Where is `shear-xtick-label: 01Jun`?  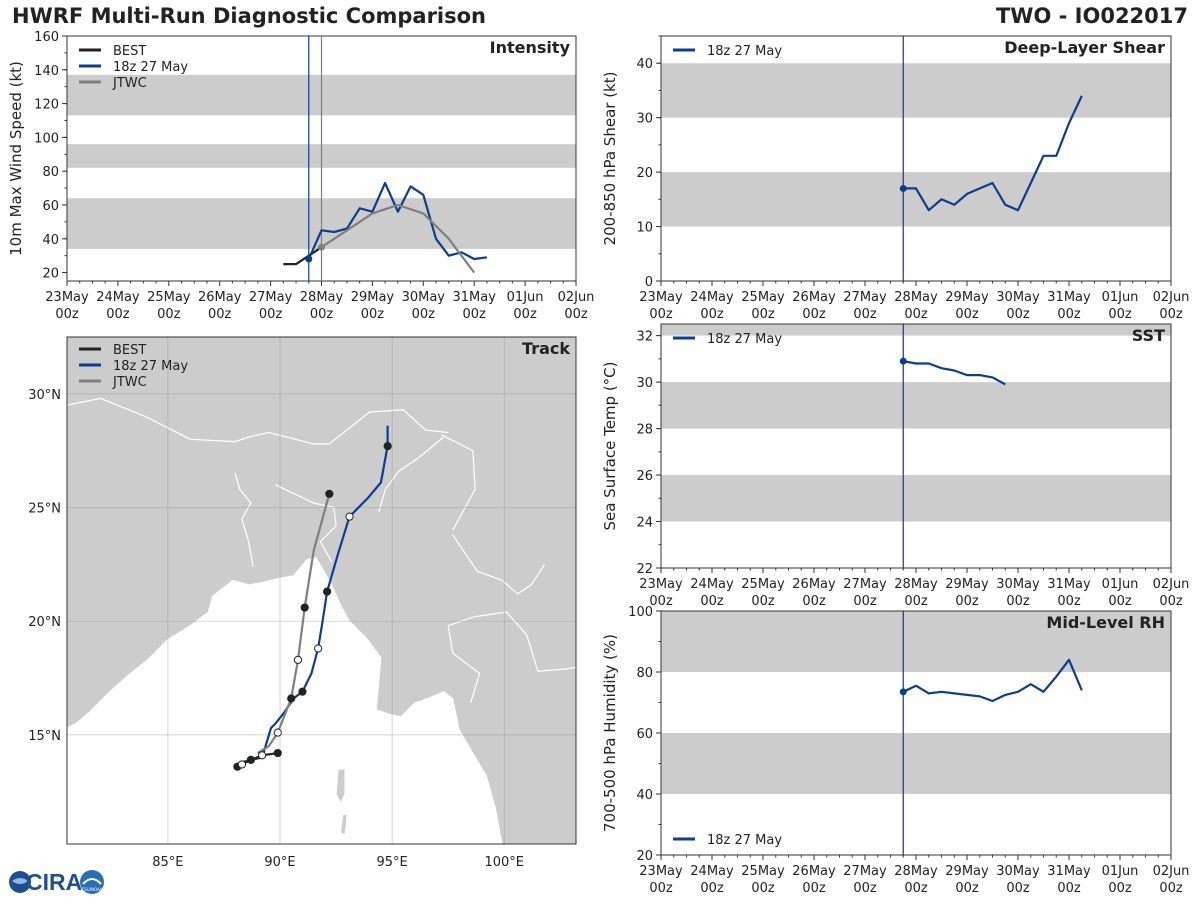 shear-xtick-label: 01Jun is located at coordinates (1120, 297).